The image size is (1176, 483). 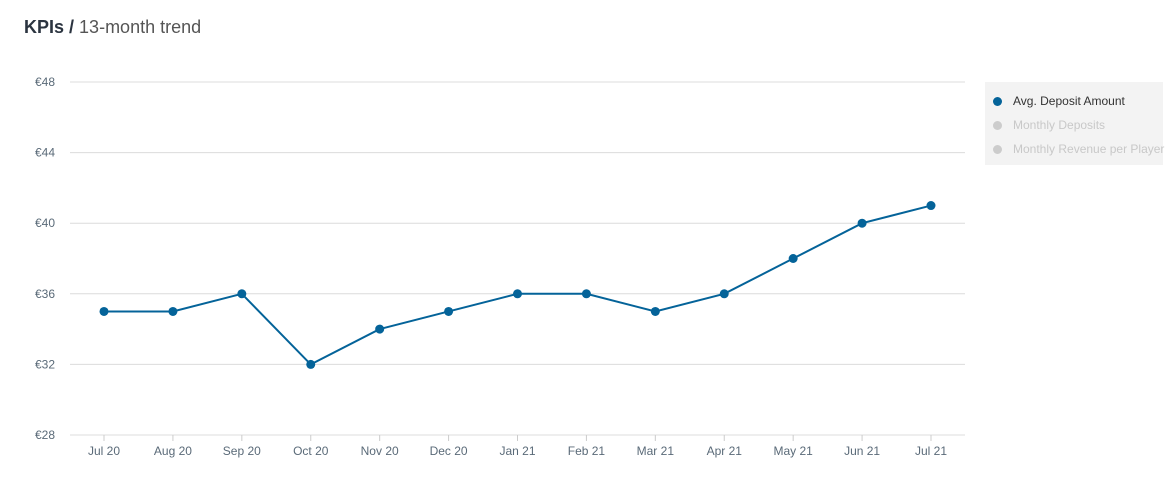 I want to click on x-tick-label: Jan 21, so click(x=517, y=451).